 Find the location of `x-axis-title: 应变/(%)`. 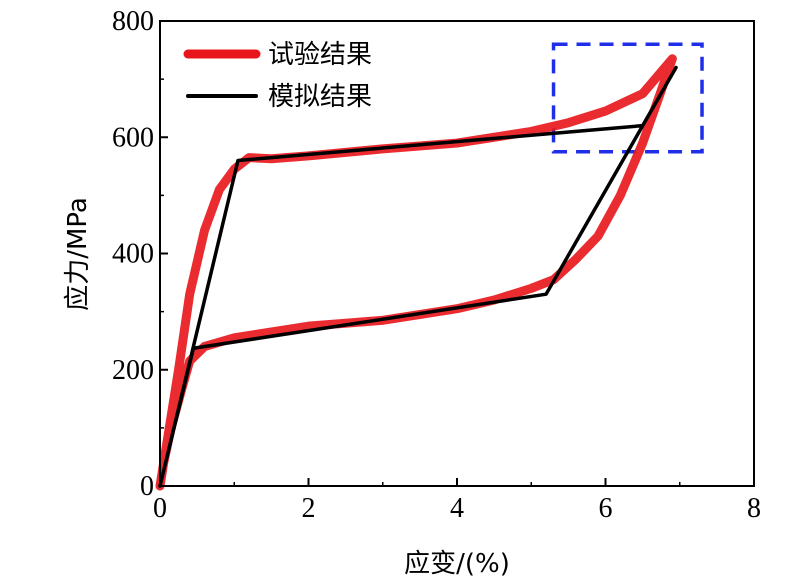

x-axis-title: 应变/(%) is located at coordinates (457, 564).